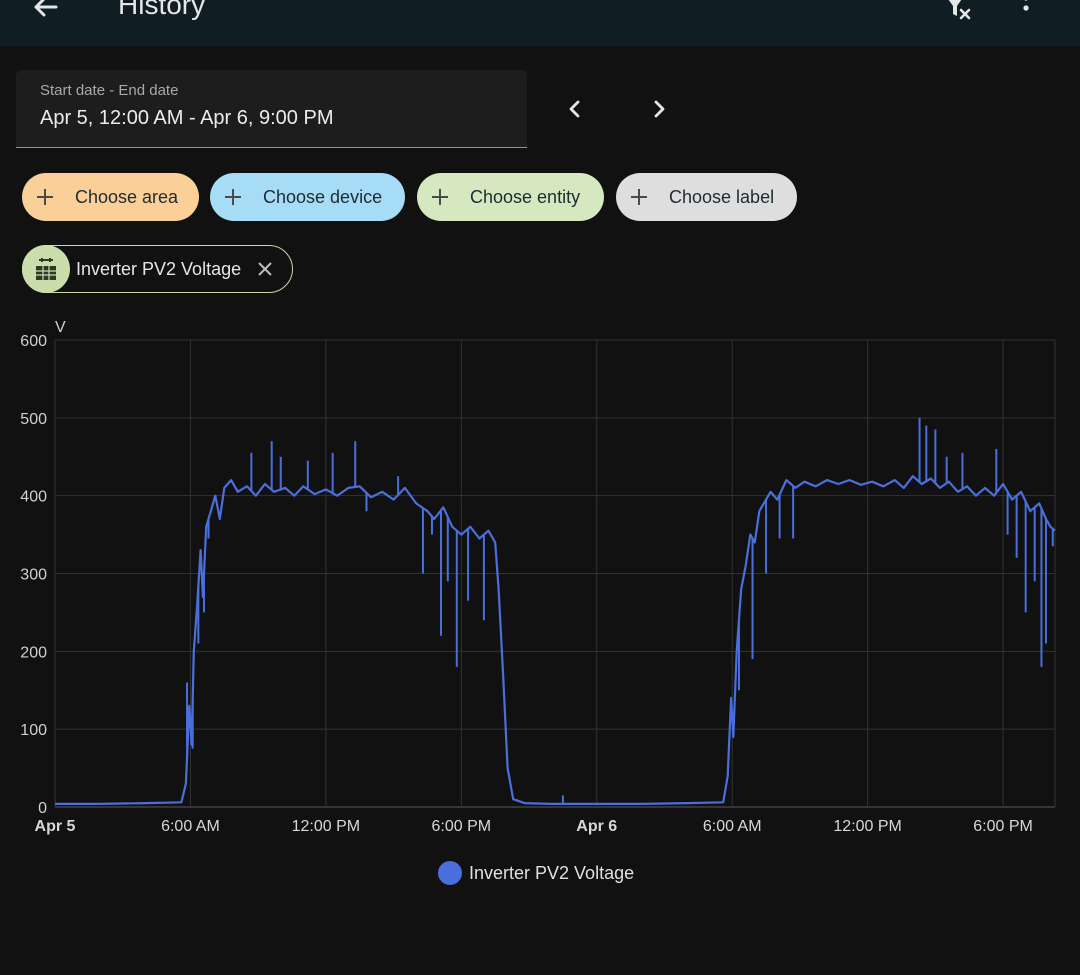 This screenshot has height=975, width=1080. What do you see at coordinates (722, 196) in the screenshot?
I see `chip-label: Choose label` at bounding box center [722, 196].